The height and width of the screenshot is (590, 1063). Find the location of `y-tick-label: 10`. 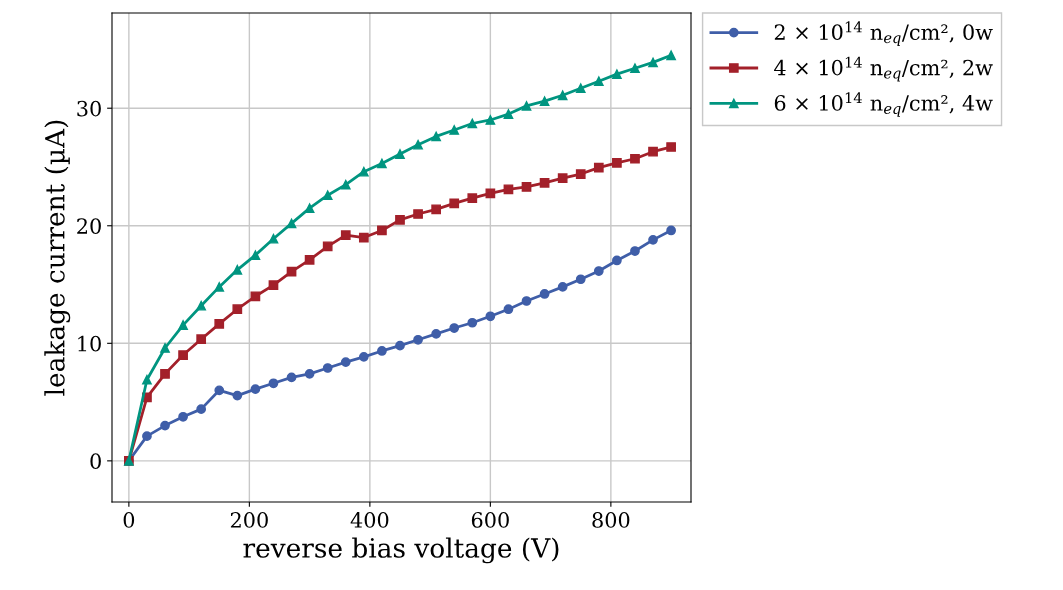

y-tick-label: 10 is located at coordinates (89, 343).